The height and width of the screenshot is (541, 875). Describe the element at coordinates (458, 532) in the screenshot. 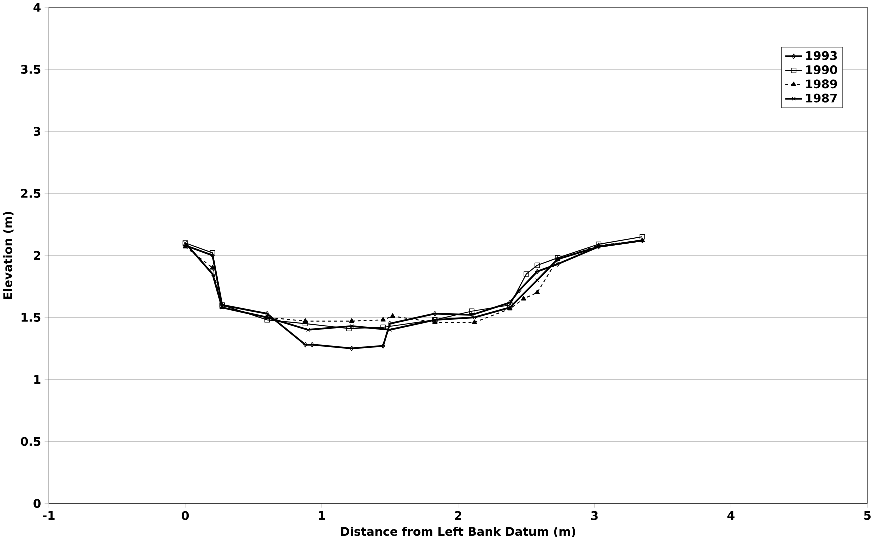

I see `x-axis-title: Distance from Left Bank Datum (m)` at that location.